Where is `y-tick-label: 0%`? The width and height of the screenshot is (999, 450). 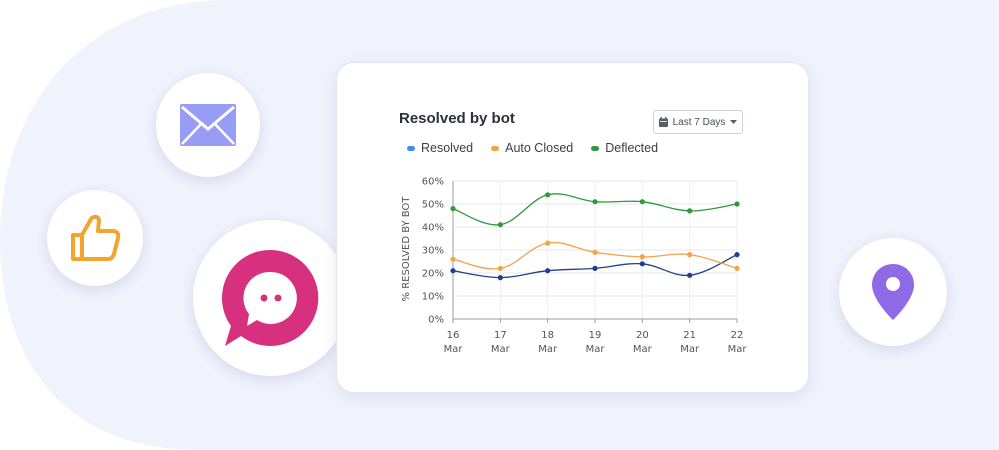
y-tick-label: 0% is located at coordinates (436, 320).